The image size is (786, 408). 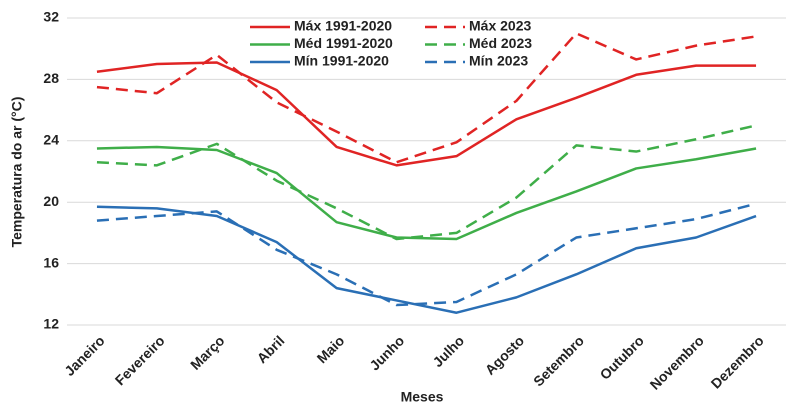 I want to click on legend-label: Méd 1991-2020, so click(x=343, y=43).